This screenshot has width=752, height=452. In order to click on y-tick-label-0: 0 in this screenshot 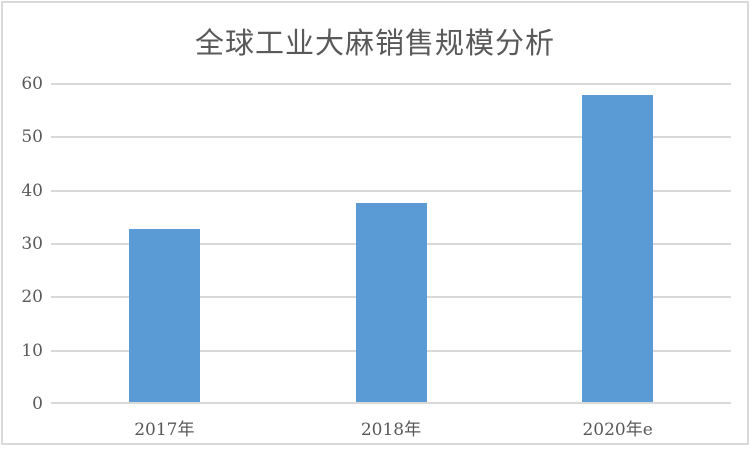, I will do `click(37, 404)`.